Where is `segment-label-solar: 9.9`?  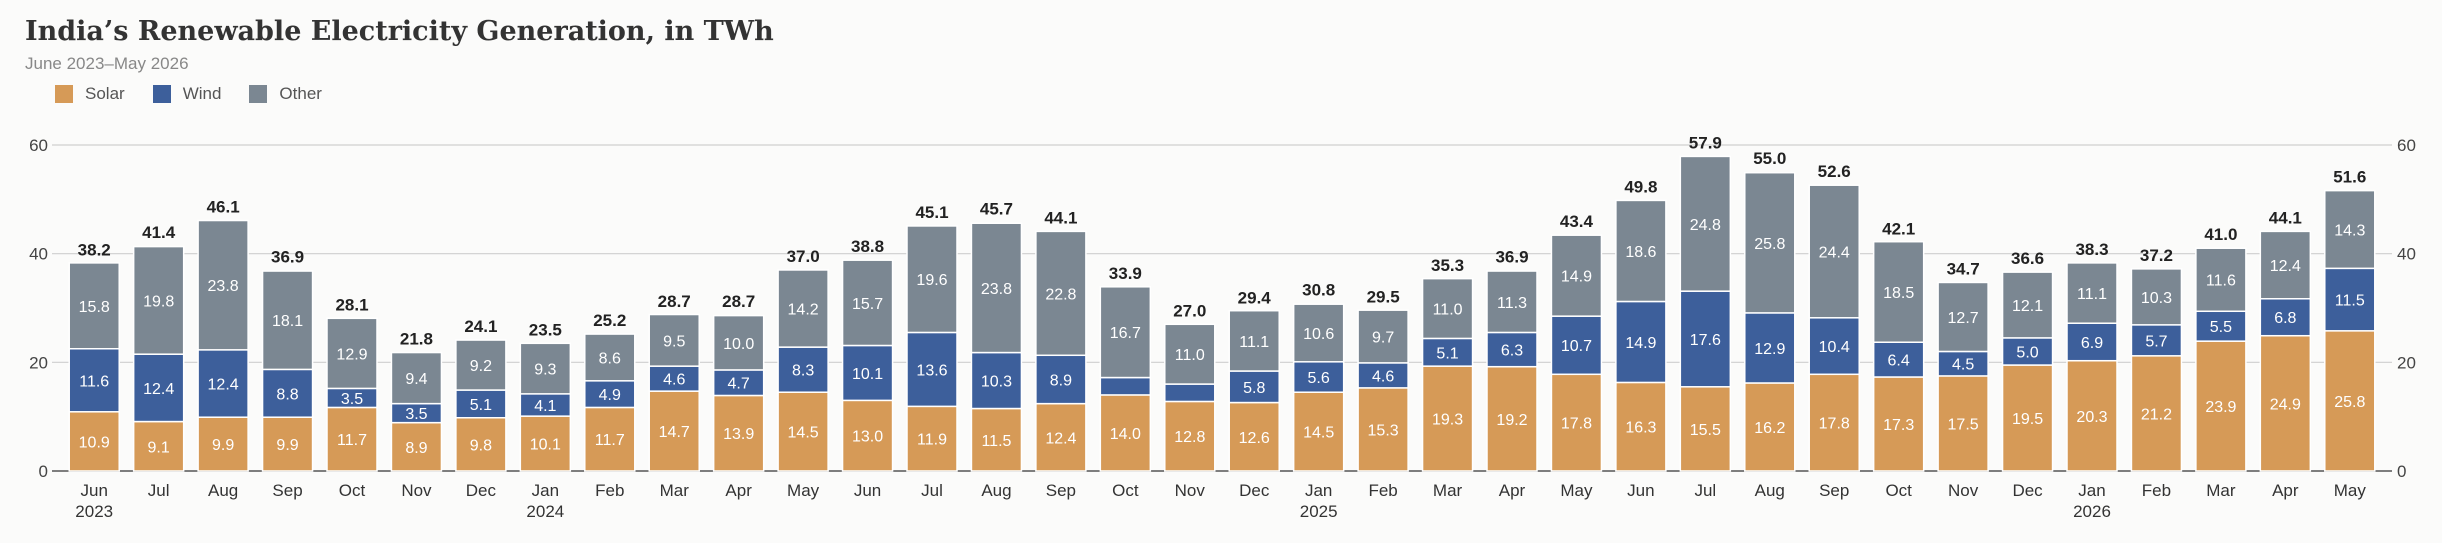
segment-label-solar: 9.9 is located at coordinates (287, 445).